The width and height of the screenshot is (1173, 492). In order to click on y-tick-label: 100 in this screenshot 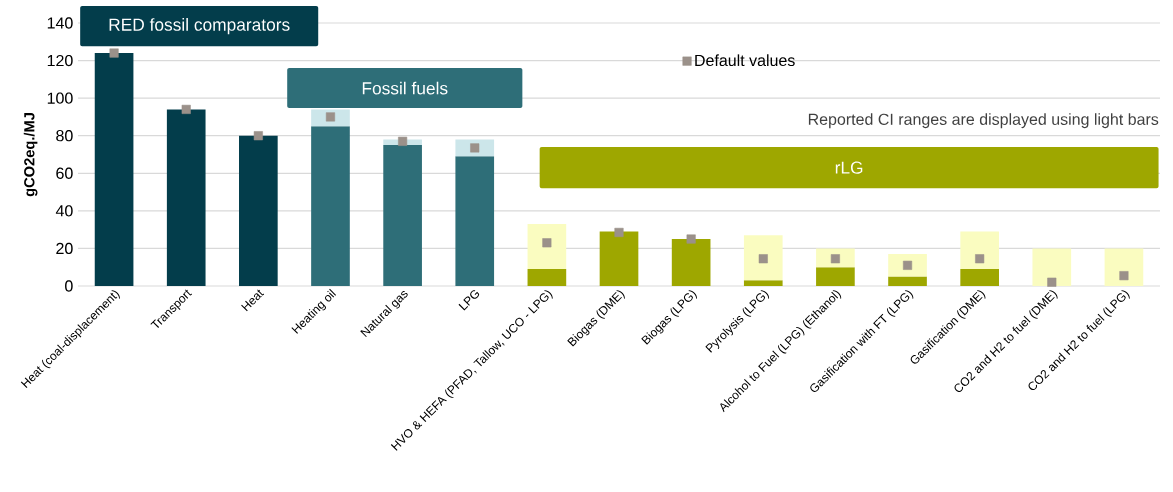, I will do `click(60, 98)`.